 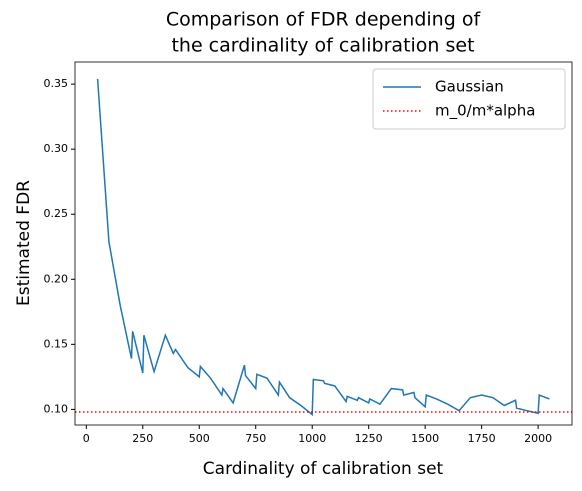 I want to click on chart-title: Comparison of FDR depending of, so click(x=324, y=20).